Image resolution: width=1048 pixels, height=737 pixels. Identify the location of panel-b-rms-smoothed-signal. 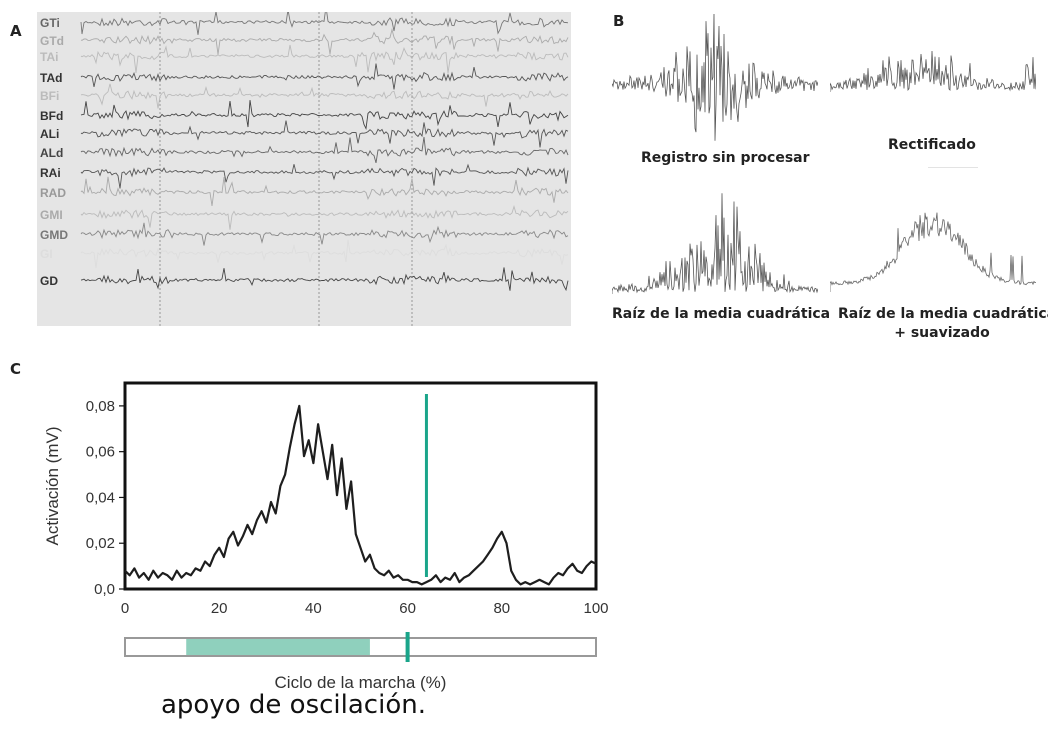
(933, 252).